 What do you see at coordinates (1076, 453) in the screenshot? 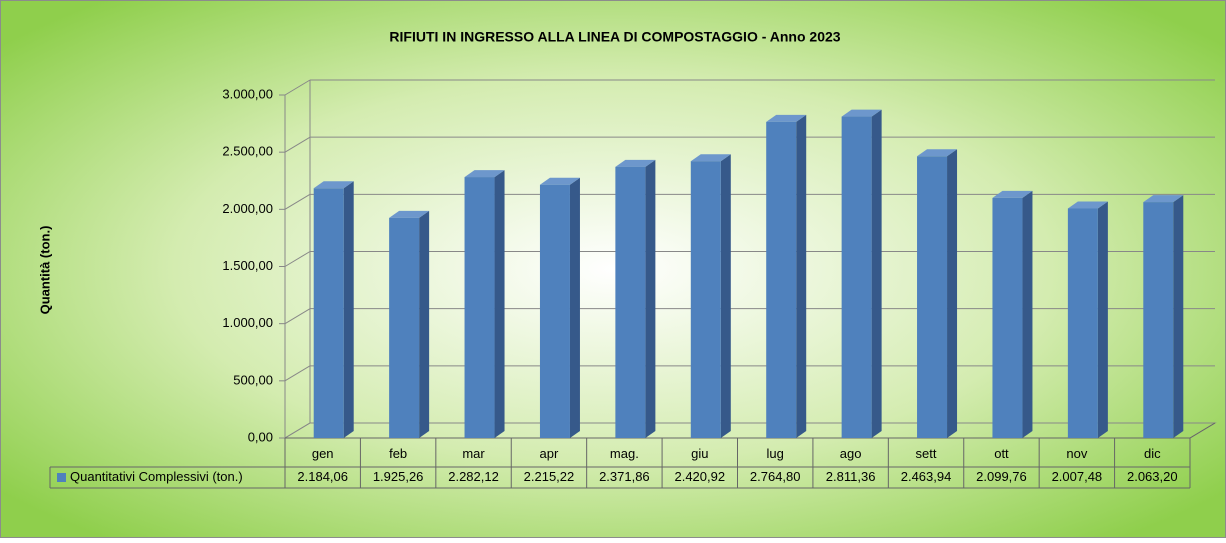
I see `x-tick-label: nov` at bounding box center [1076, 453].